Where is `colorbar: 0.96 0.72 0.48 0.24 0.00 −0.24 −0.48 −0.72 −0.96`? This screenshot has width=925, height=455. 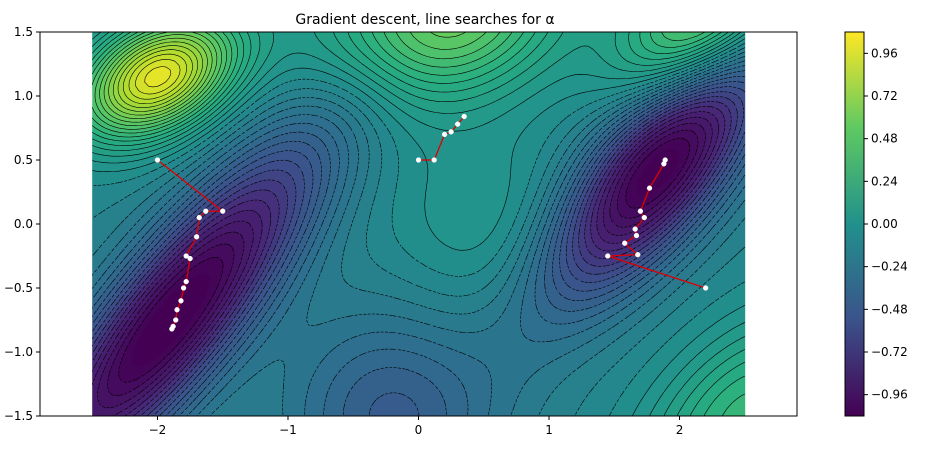
colorbar: 0.96 0.72 0.48 0.24 0.00 −0.24 −0.48 −0.72 −0.96 is located at coordinates (876, 224).